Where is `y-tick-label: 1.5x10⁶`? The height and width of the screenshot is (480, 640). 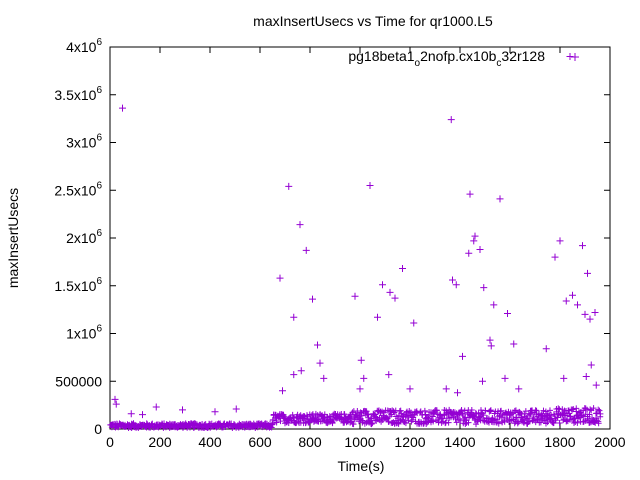 y-tick-label: 1.5x10⁶ is located at coordinates (78, 285).